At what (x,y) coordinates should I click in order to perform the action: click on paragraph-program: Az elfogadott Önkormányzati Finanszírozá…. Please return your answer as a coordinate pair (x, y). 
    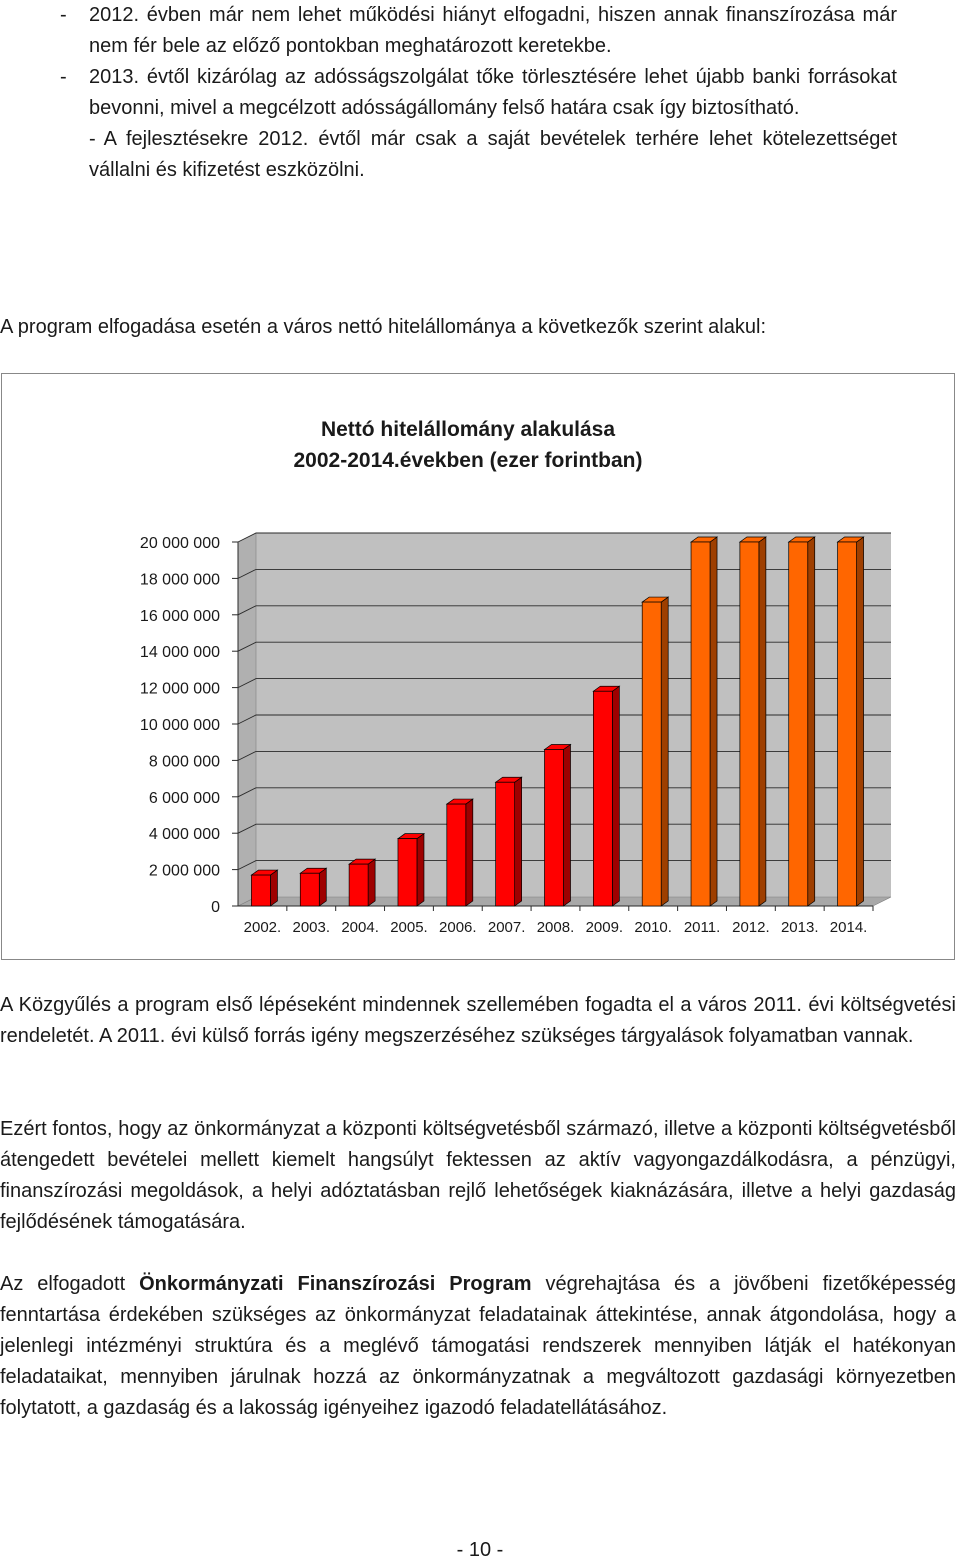
    Looking at the image, I should click on (478, 1346).